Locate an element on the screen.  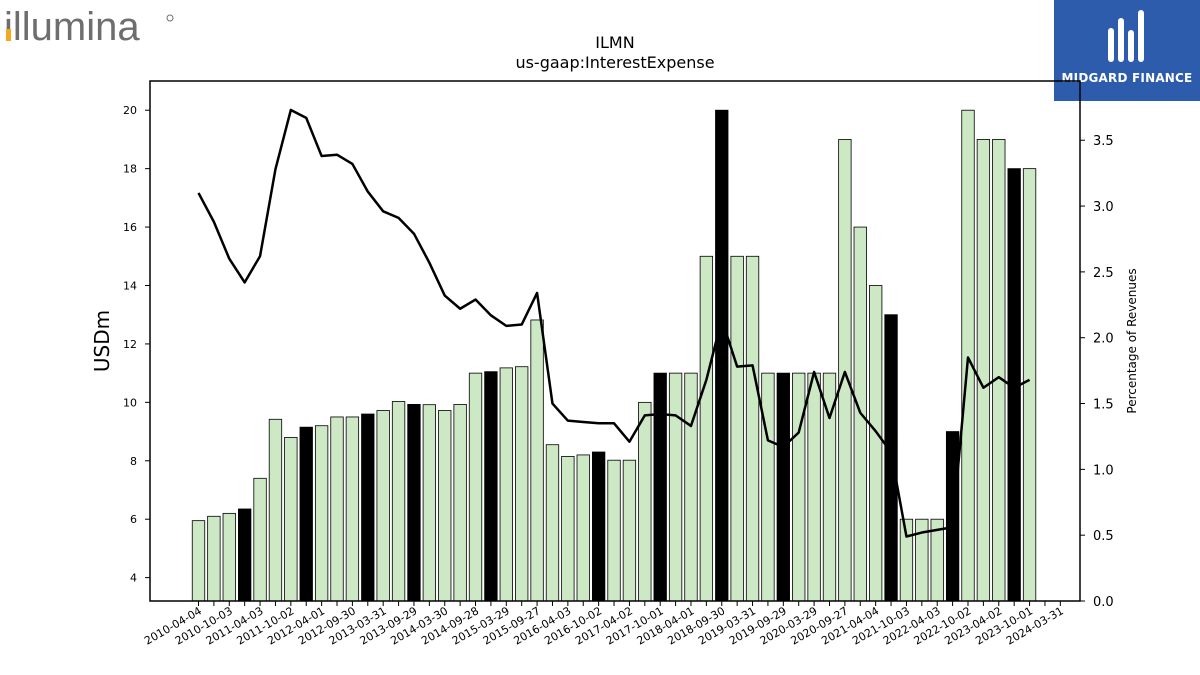
y-tick-label: 20 is located at coordinates (130, 110).